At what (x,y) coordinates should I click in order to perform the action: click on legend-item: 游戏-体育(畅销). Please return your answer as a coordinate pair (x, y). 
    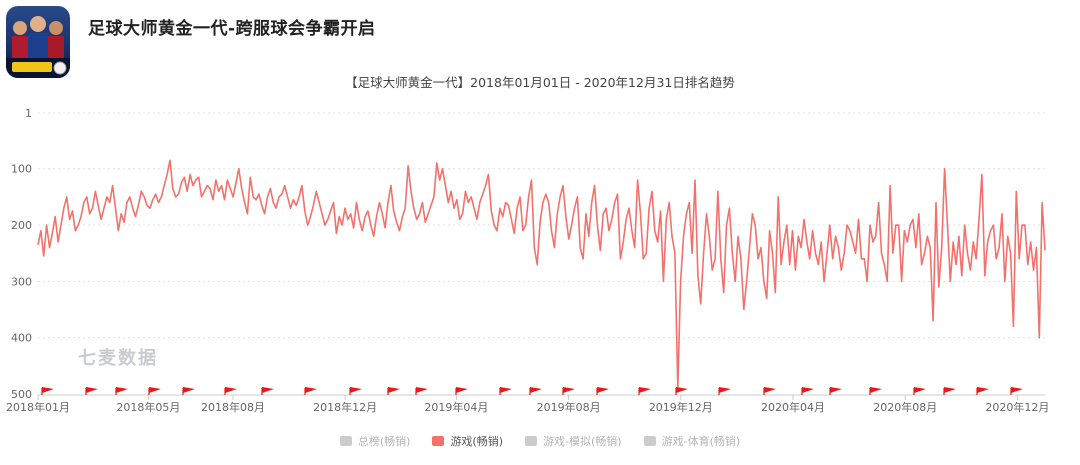
    Looking at the image, I should click on (691, 441).